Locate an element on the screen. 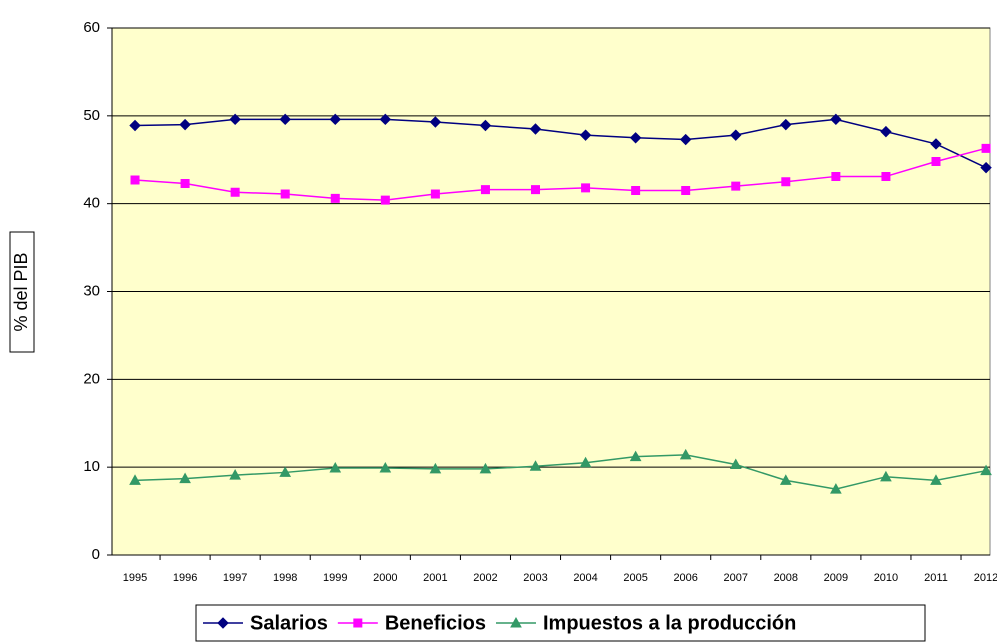  y-tick-label: 0 is located at coordinates (96, 554).